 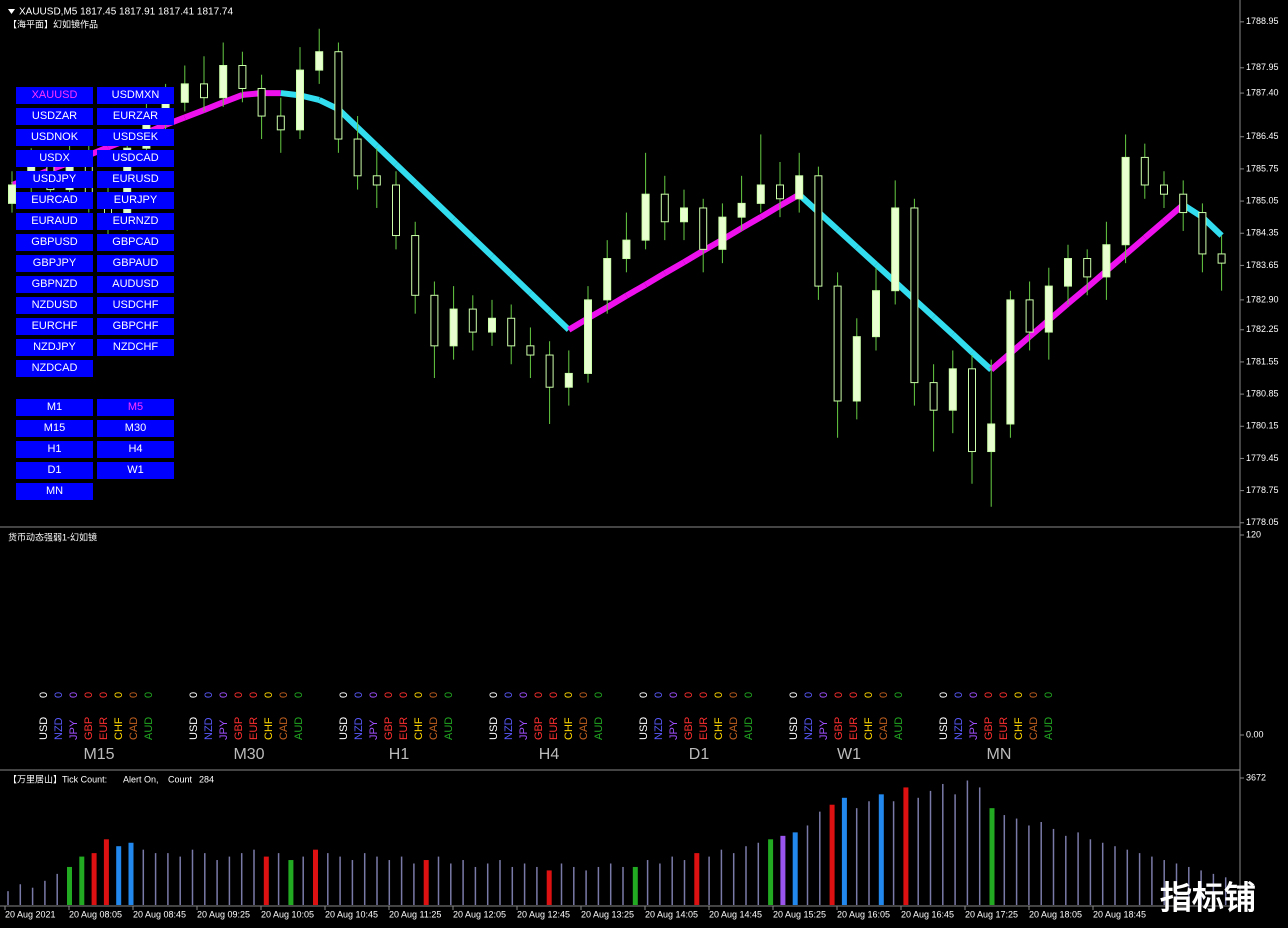 What do you see at coordinates (671, 914) in the screenshot?
I see `time-label: 20 Aug 14:05` at bounding box center [671, 914].